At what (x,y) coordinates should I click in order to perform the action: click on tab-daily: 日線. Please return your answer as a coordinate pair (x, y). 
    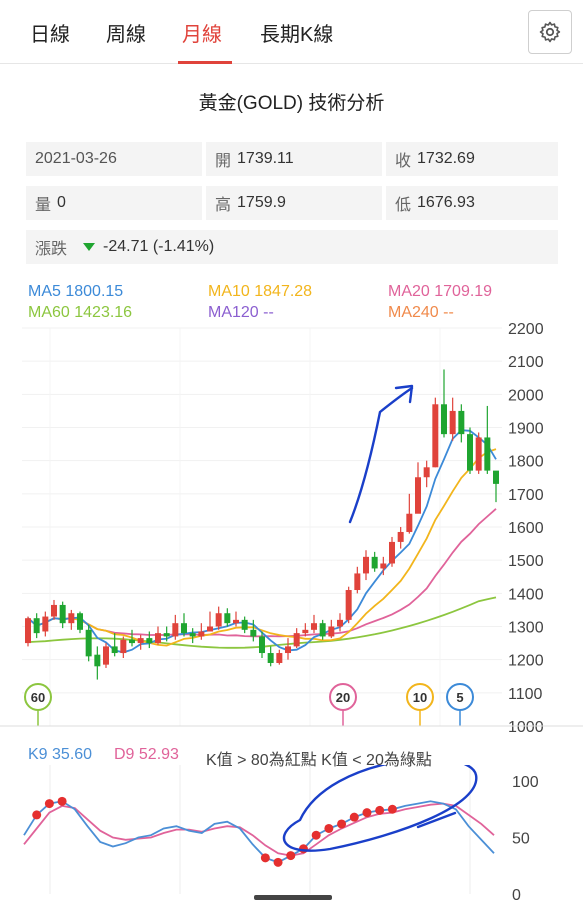
    Looking at the image, I should click on (50, 35).